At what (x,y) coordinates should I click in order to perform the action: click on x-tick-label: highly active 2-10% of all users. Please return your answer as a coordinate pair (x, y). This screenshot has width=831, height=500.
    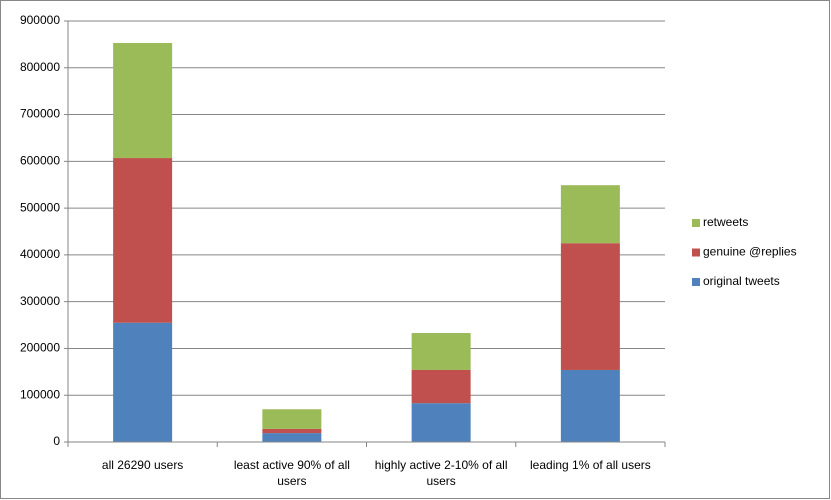
    Looking at the image, I should click on (441, 473).